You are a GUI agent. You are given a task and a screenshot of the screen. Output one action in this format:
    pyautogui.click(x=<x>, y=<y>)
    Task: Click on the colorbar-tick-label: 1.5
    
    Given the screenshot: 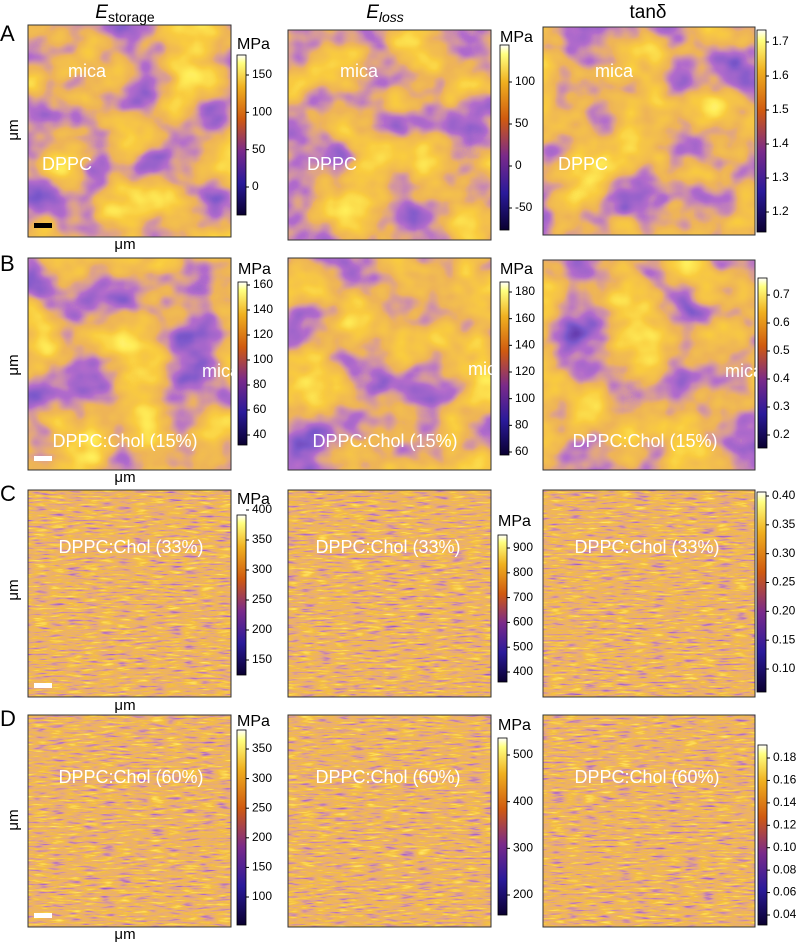 What is the action you would take?
    pyautogui.click(x=780, y=109)
    